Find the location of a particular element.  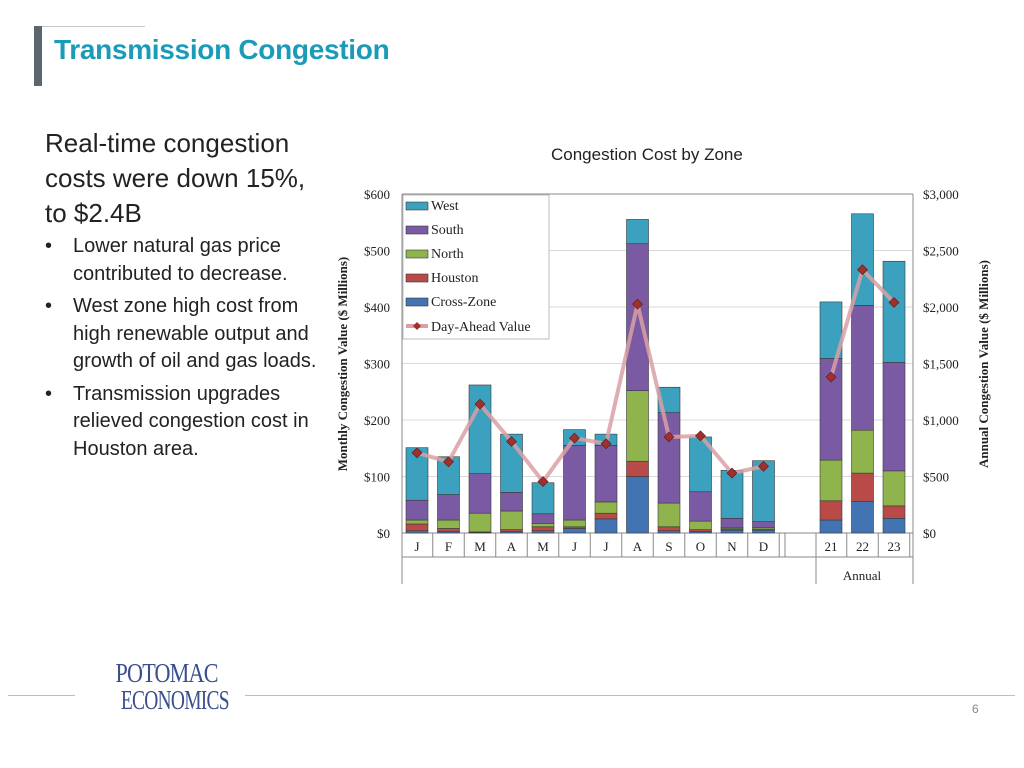

legend-label: Cross-Zone is located at coordinates (463, 302).